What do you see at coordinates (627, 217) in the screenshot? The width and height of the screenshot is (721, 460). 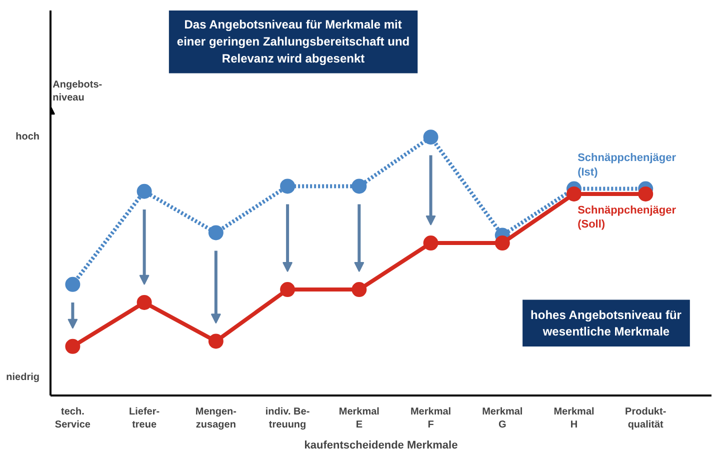 I see `series-label: Schnäppchenjäger (Soll)` at bounding box center [627, 217].